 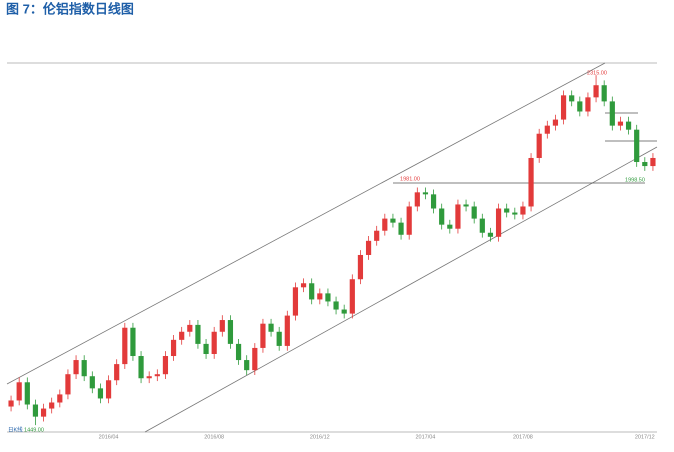 I want to click on low-label: 1449.00, so click(x=34, y=430).